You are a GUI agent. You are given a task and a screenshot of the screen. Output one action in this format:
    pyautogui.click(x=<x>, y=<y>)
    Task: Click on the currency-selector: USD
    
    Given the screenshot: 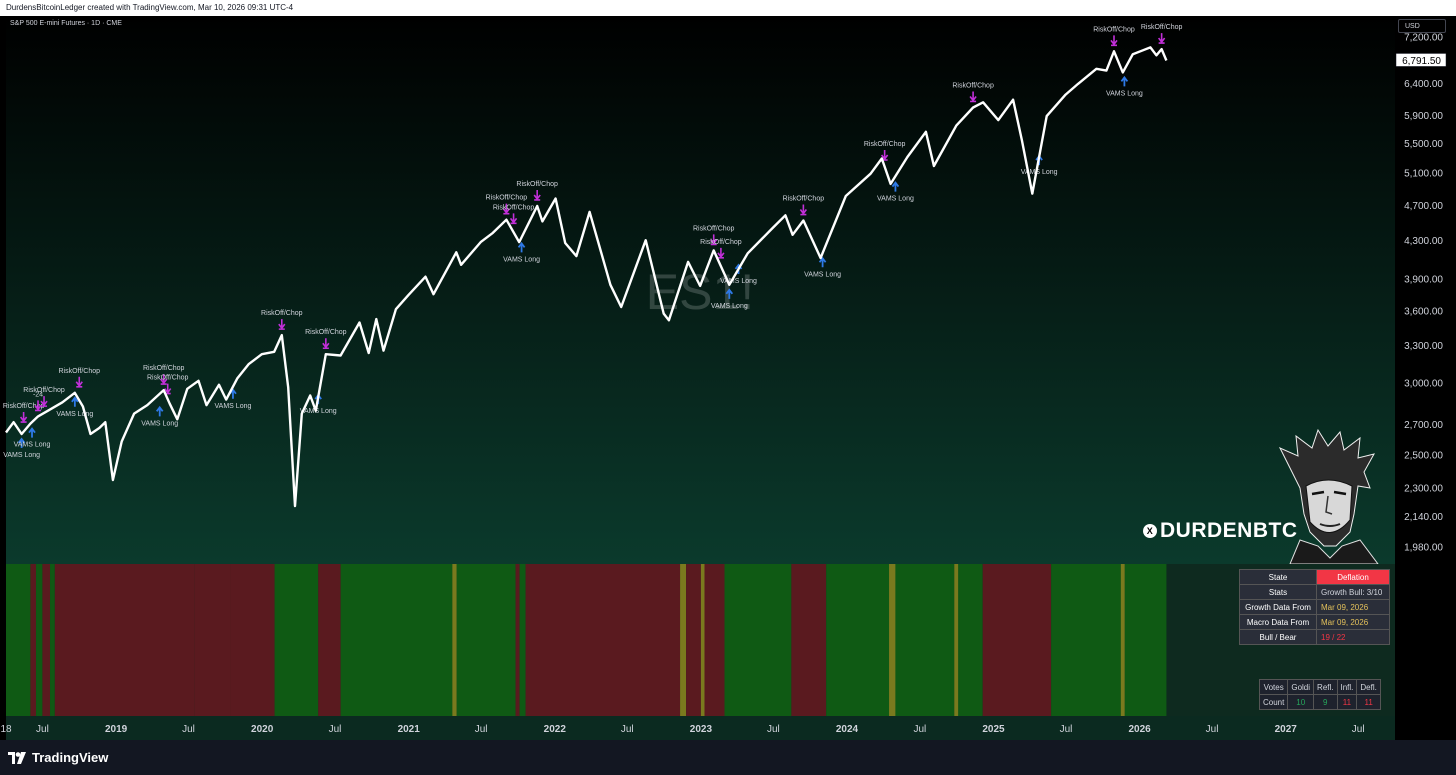 What is the action you would take?
    pyautogui.click(x=1422, y=26)
    